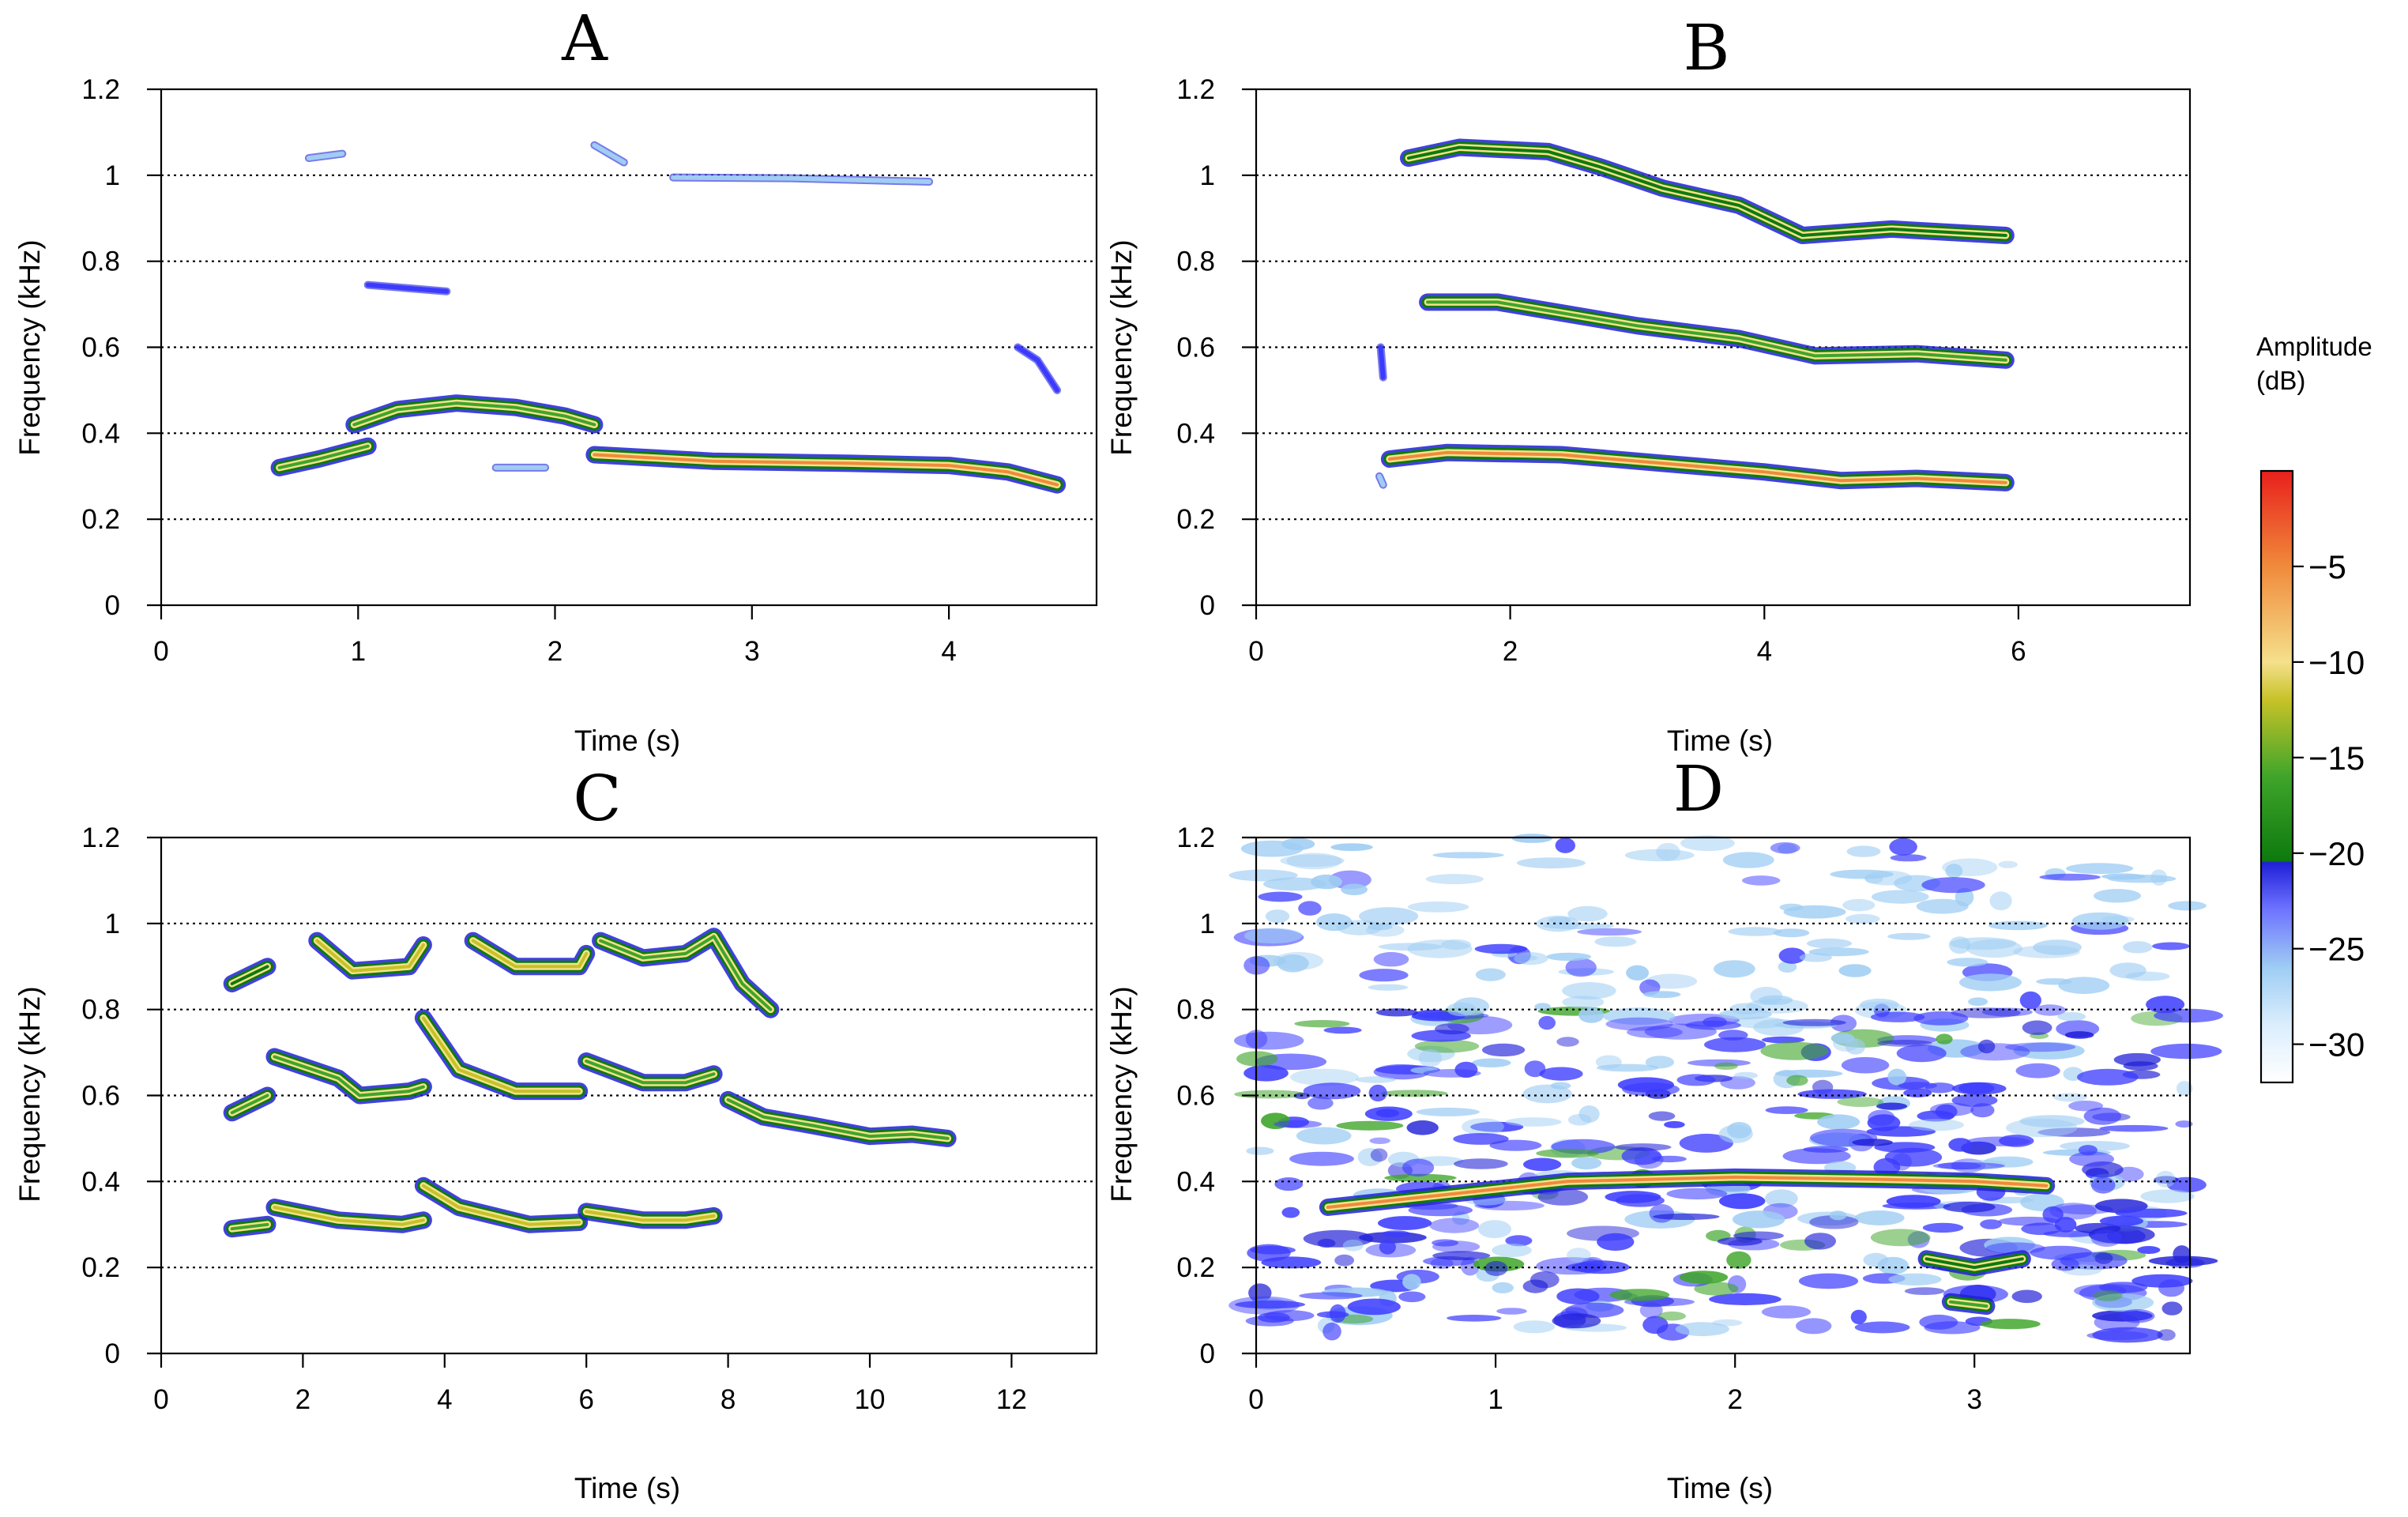 Image resolution: width=2408 pixels, height=1517 pixels. I want to click on colorbar-tick-label: −20, so click(2336, 854).